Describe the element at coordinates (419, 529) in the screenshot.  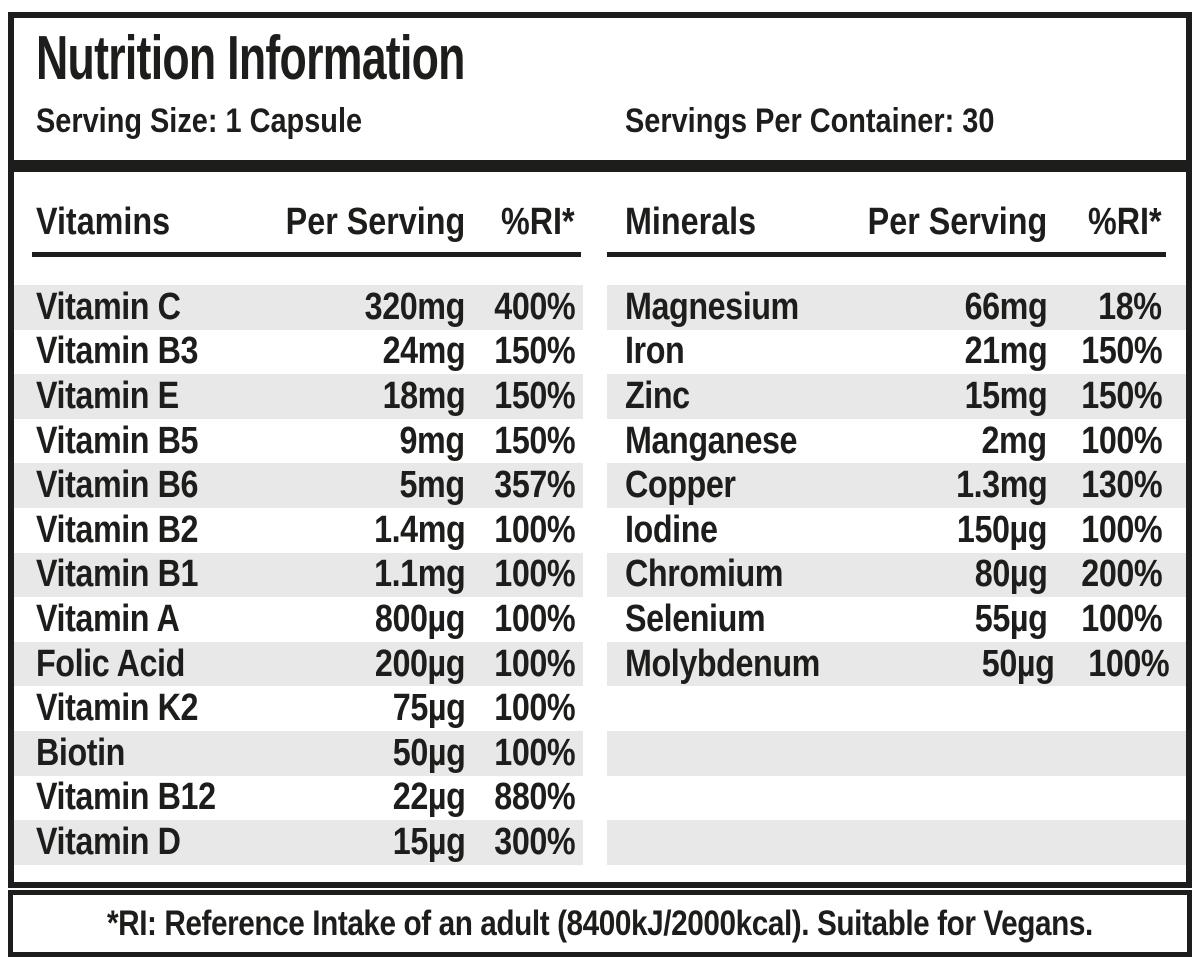
I see `per-serving-value: 1.4mg` at that location.